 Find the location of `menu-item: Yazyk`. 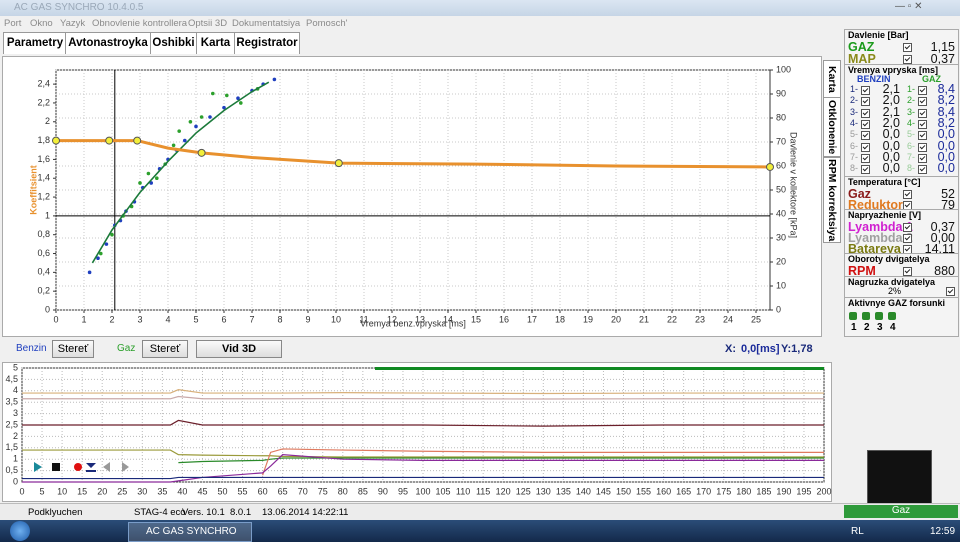

menu-item: Yazyk is located at coordinates (73, 23).